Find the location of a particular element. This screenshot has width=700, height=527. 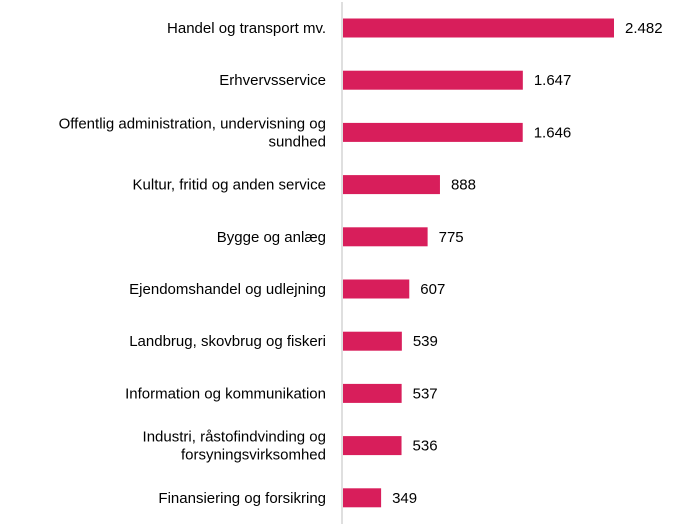

data-label: 888 is located at coordinates (463, 185).